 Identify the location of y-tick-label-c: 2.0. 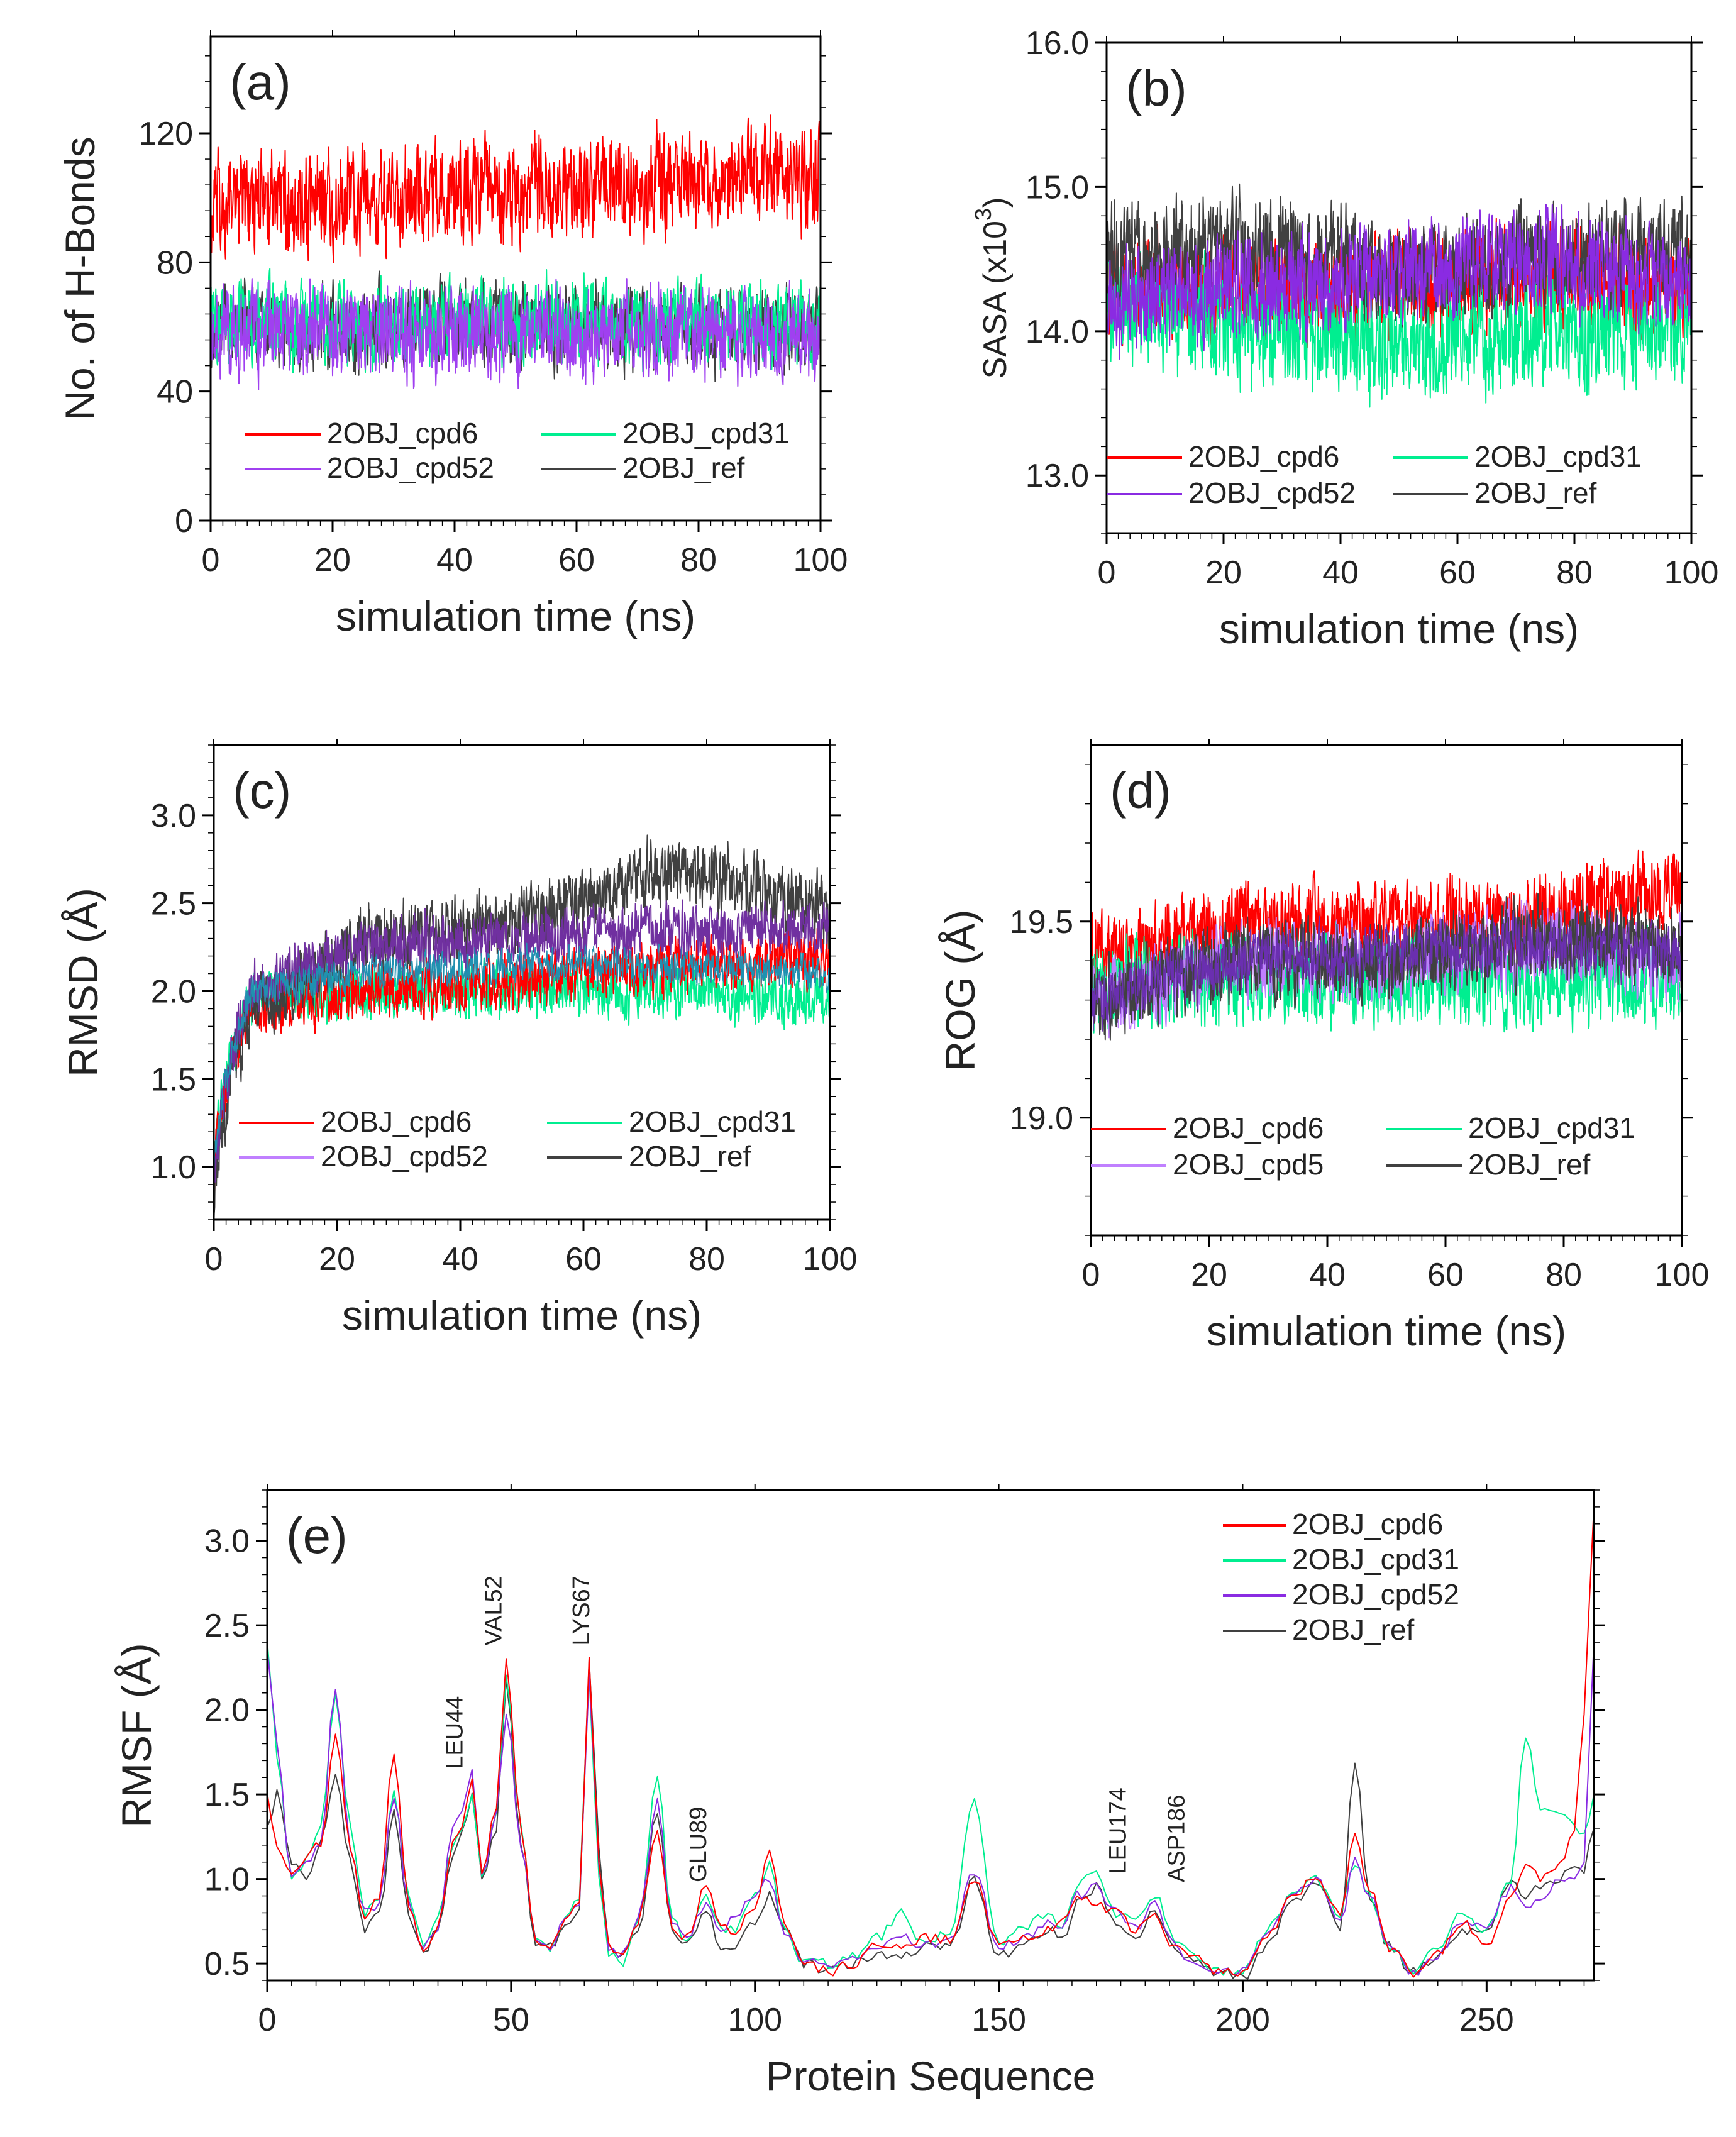
(173, 991).